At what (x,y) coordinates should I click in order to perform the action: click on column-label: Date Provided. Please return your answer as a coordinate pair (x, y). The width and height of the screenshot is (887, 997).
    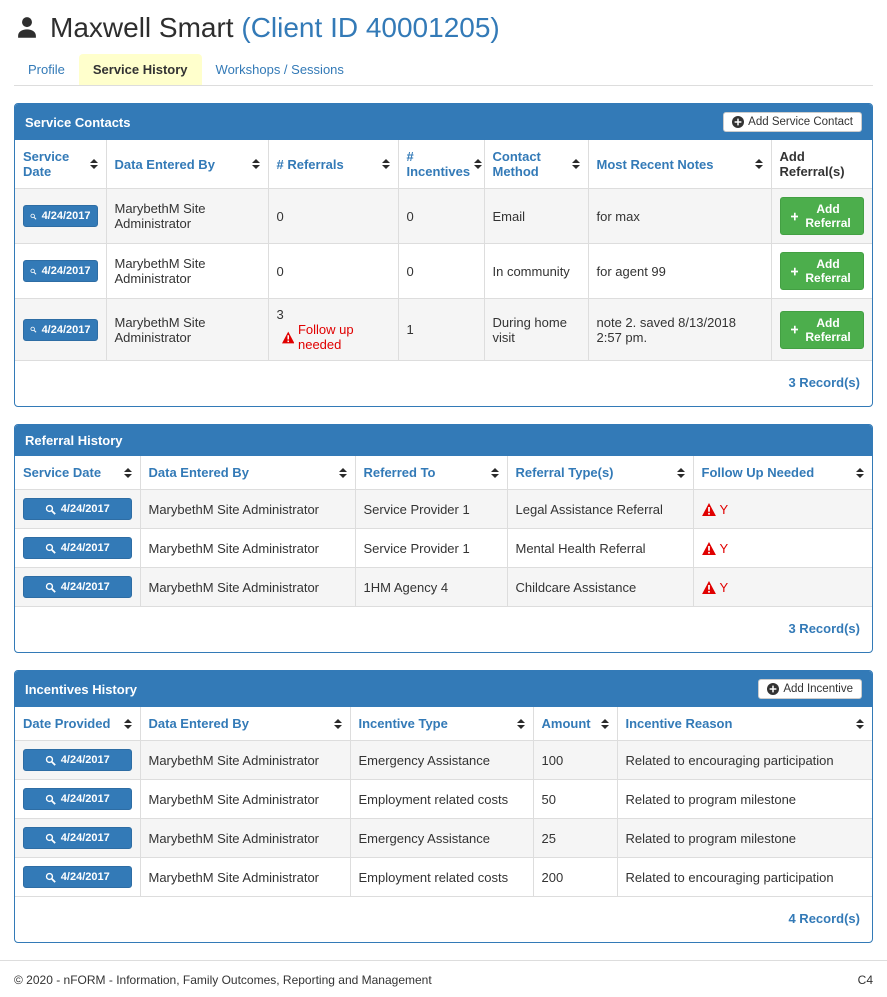
    Looking at the image, I should click on (67, 723).